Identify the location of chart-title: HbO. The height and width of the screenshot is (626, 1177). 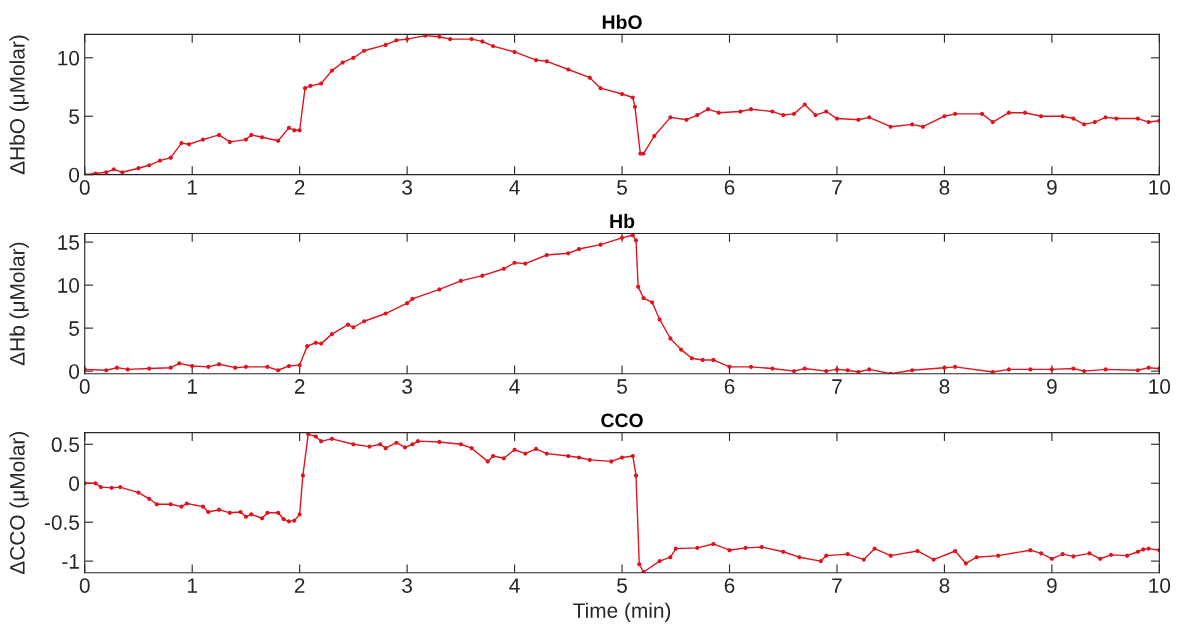
(622, 22).